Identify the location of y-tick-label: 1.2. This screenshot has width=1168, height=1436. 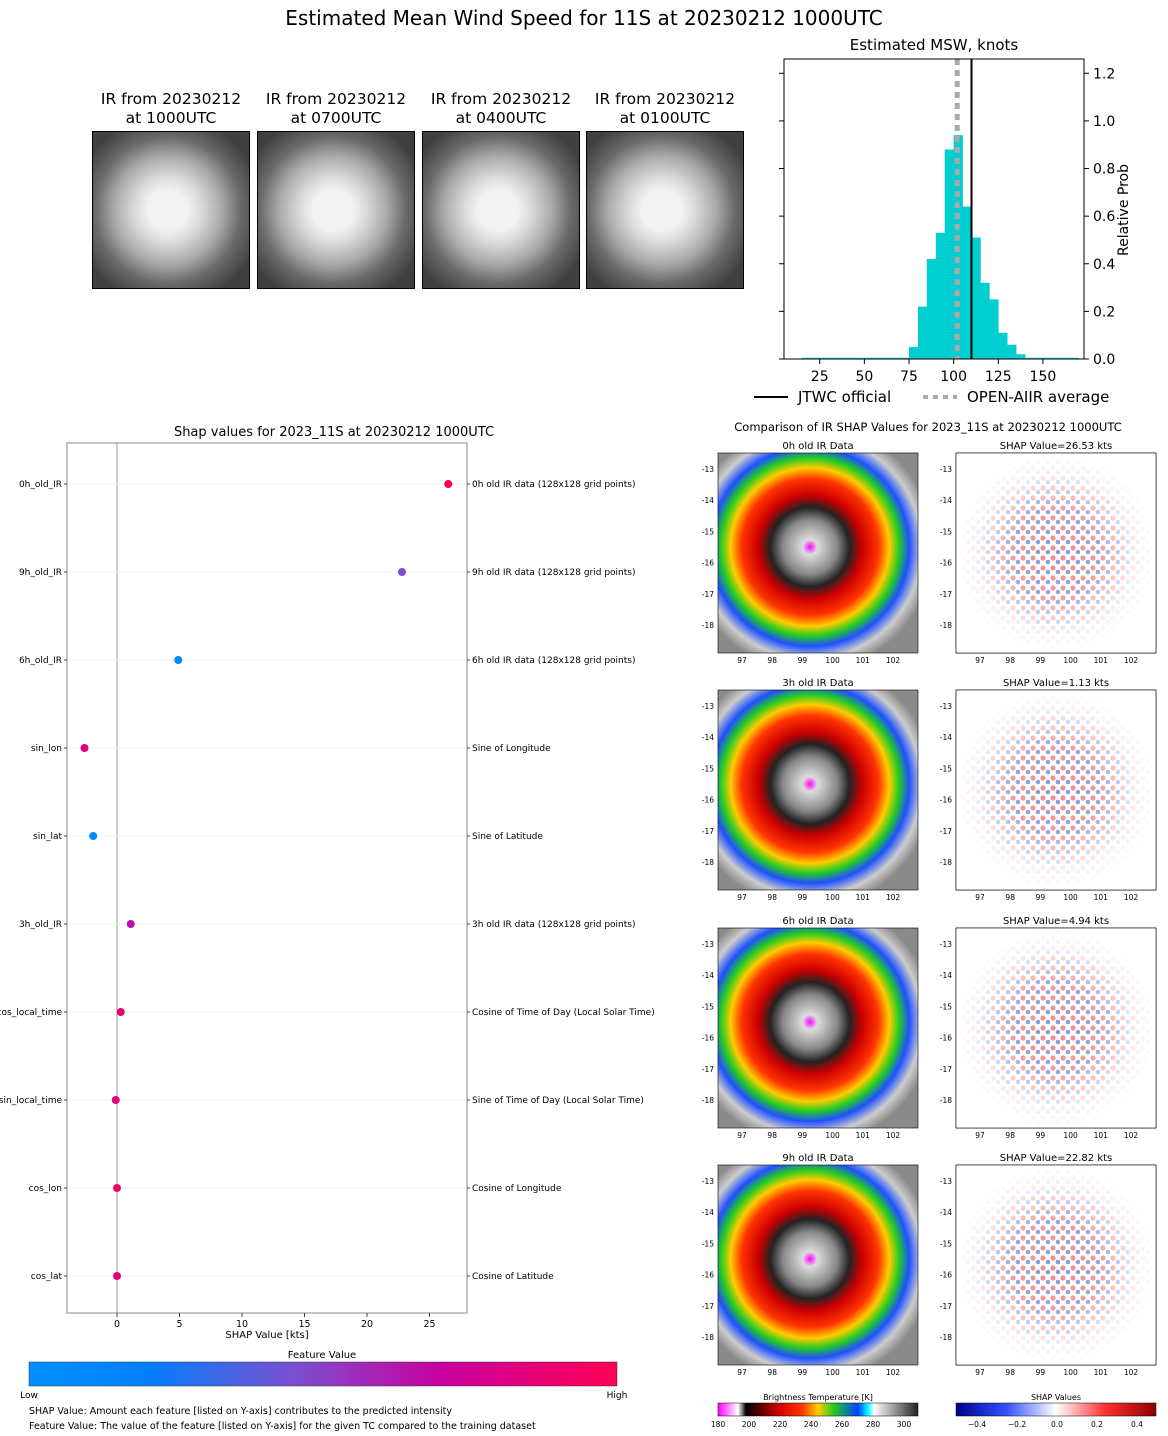
(1104, 74).